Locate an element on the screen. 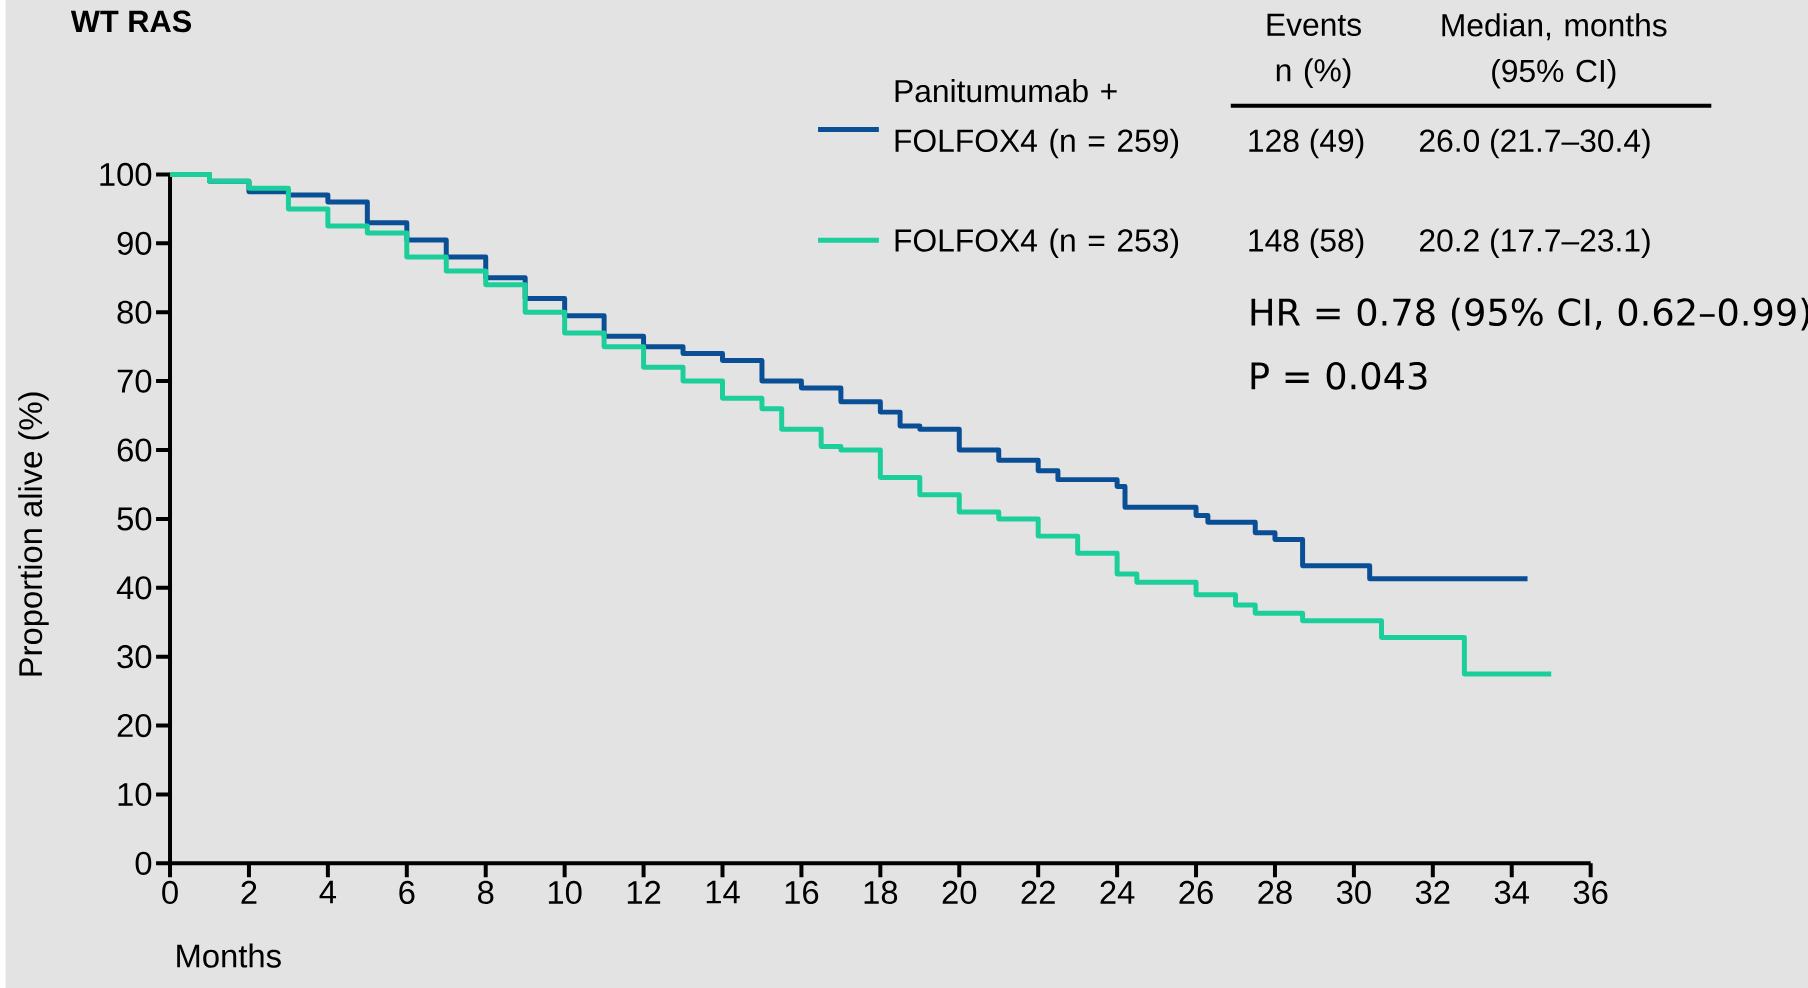 The width and height of the screenshot is (1808, 988). x-tick-label: 22 is located at coordinates (1038, 892).